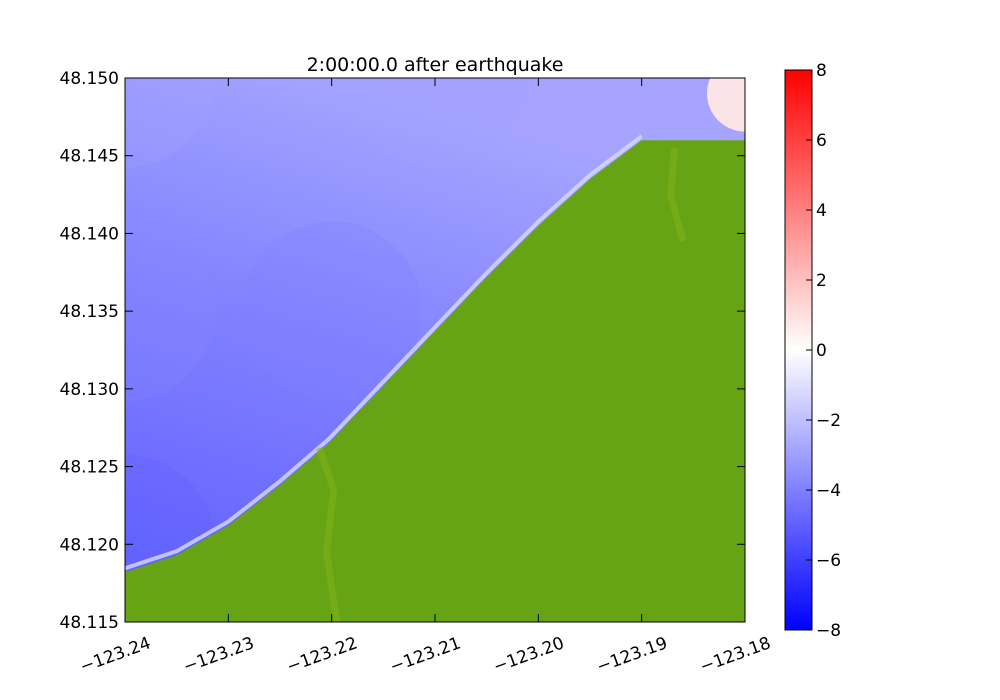 This screenshot has width=1000, height=700. I want to click on colorbar-tick-label: 4, so click(821, 211).